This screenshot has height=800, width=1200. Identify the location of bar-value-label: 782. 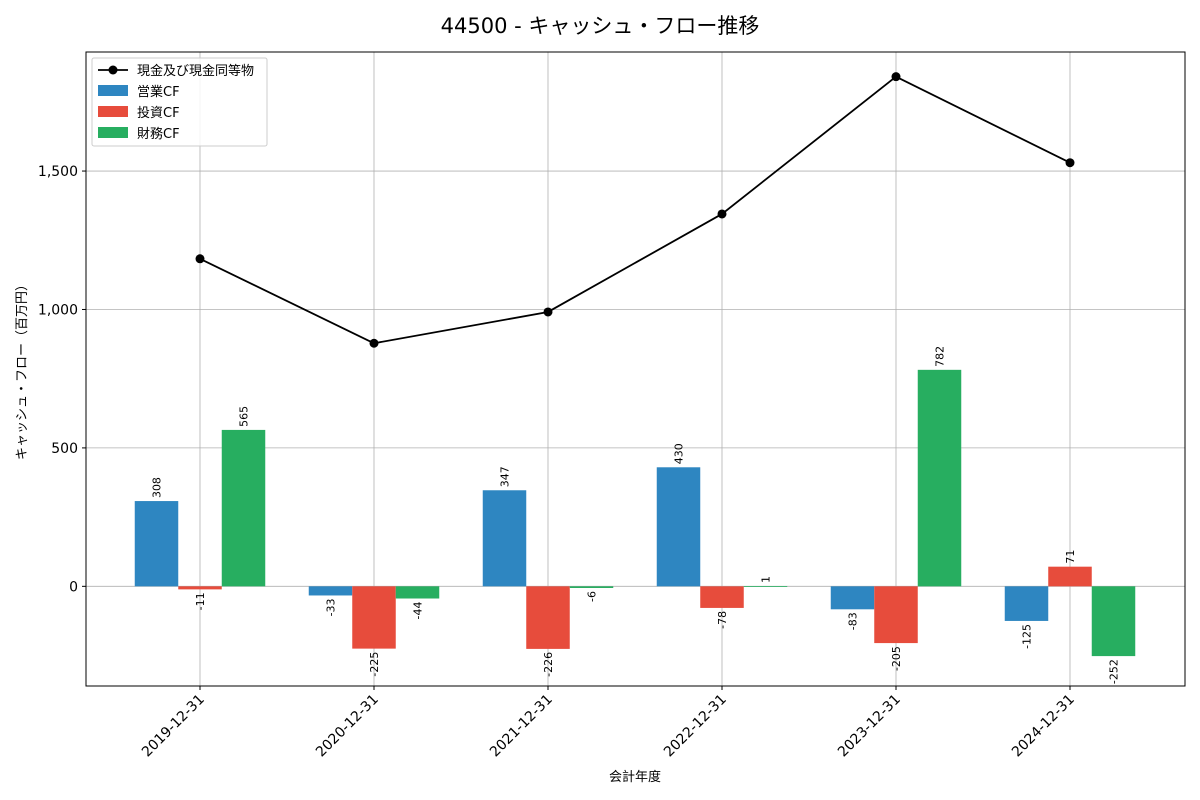
(940, 356).